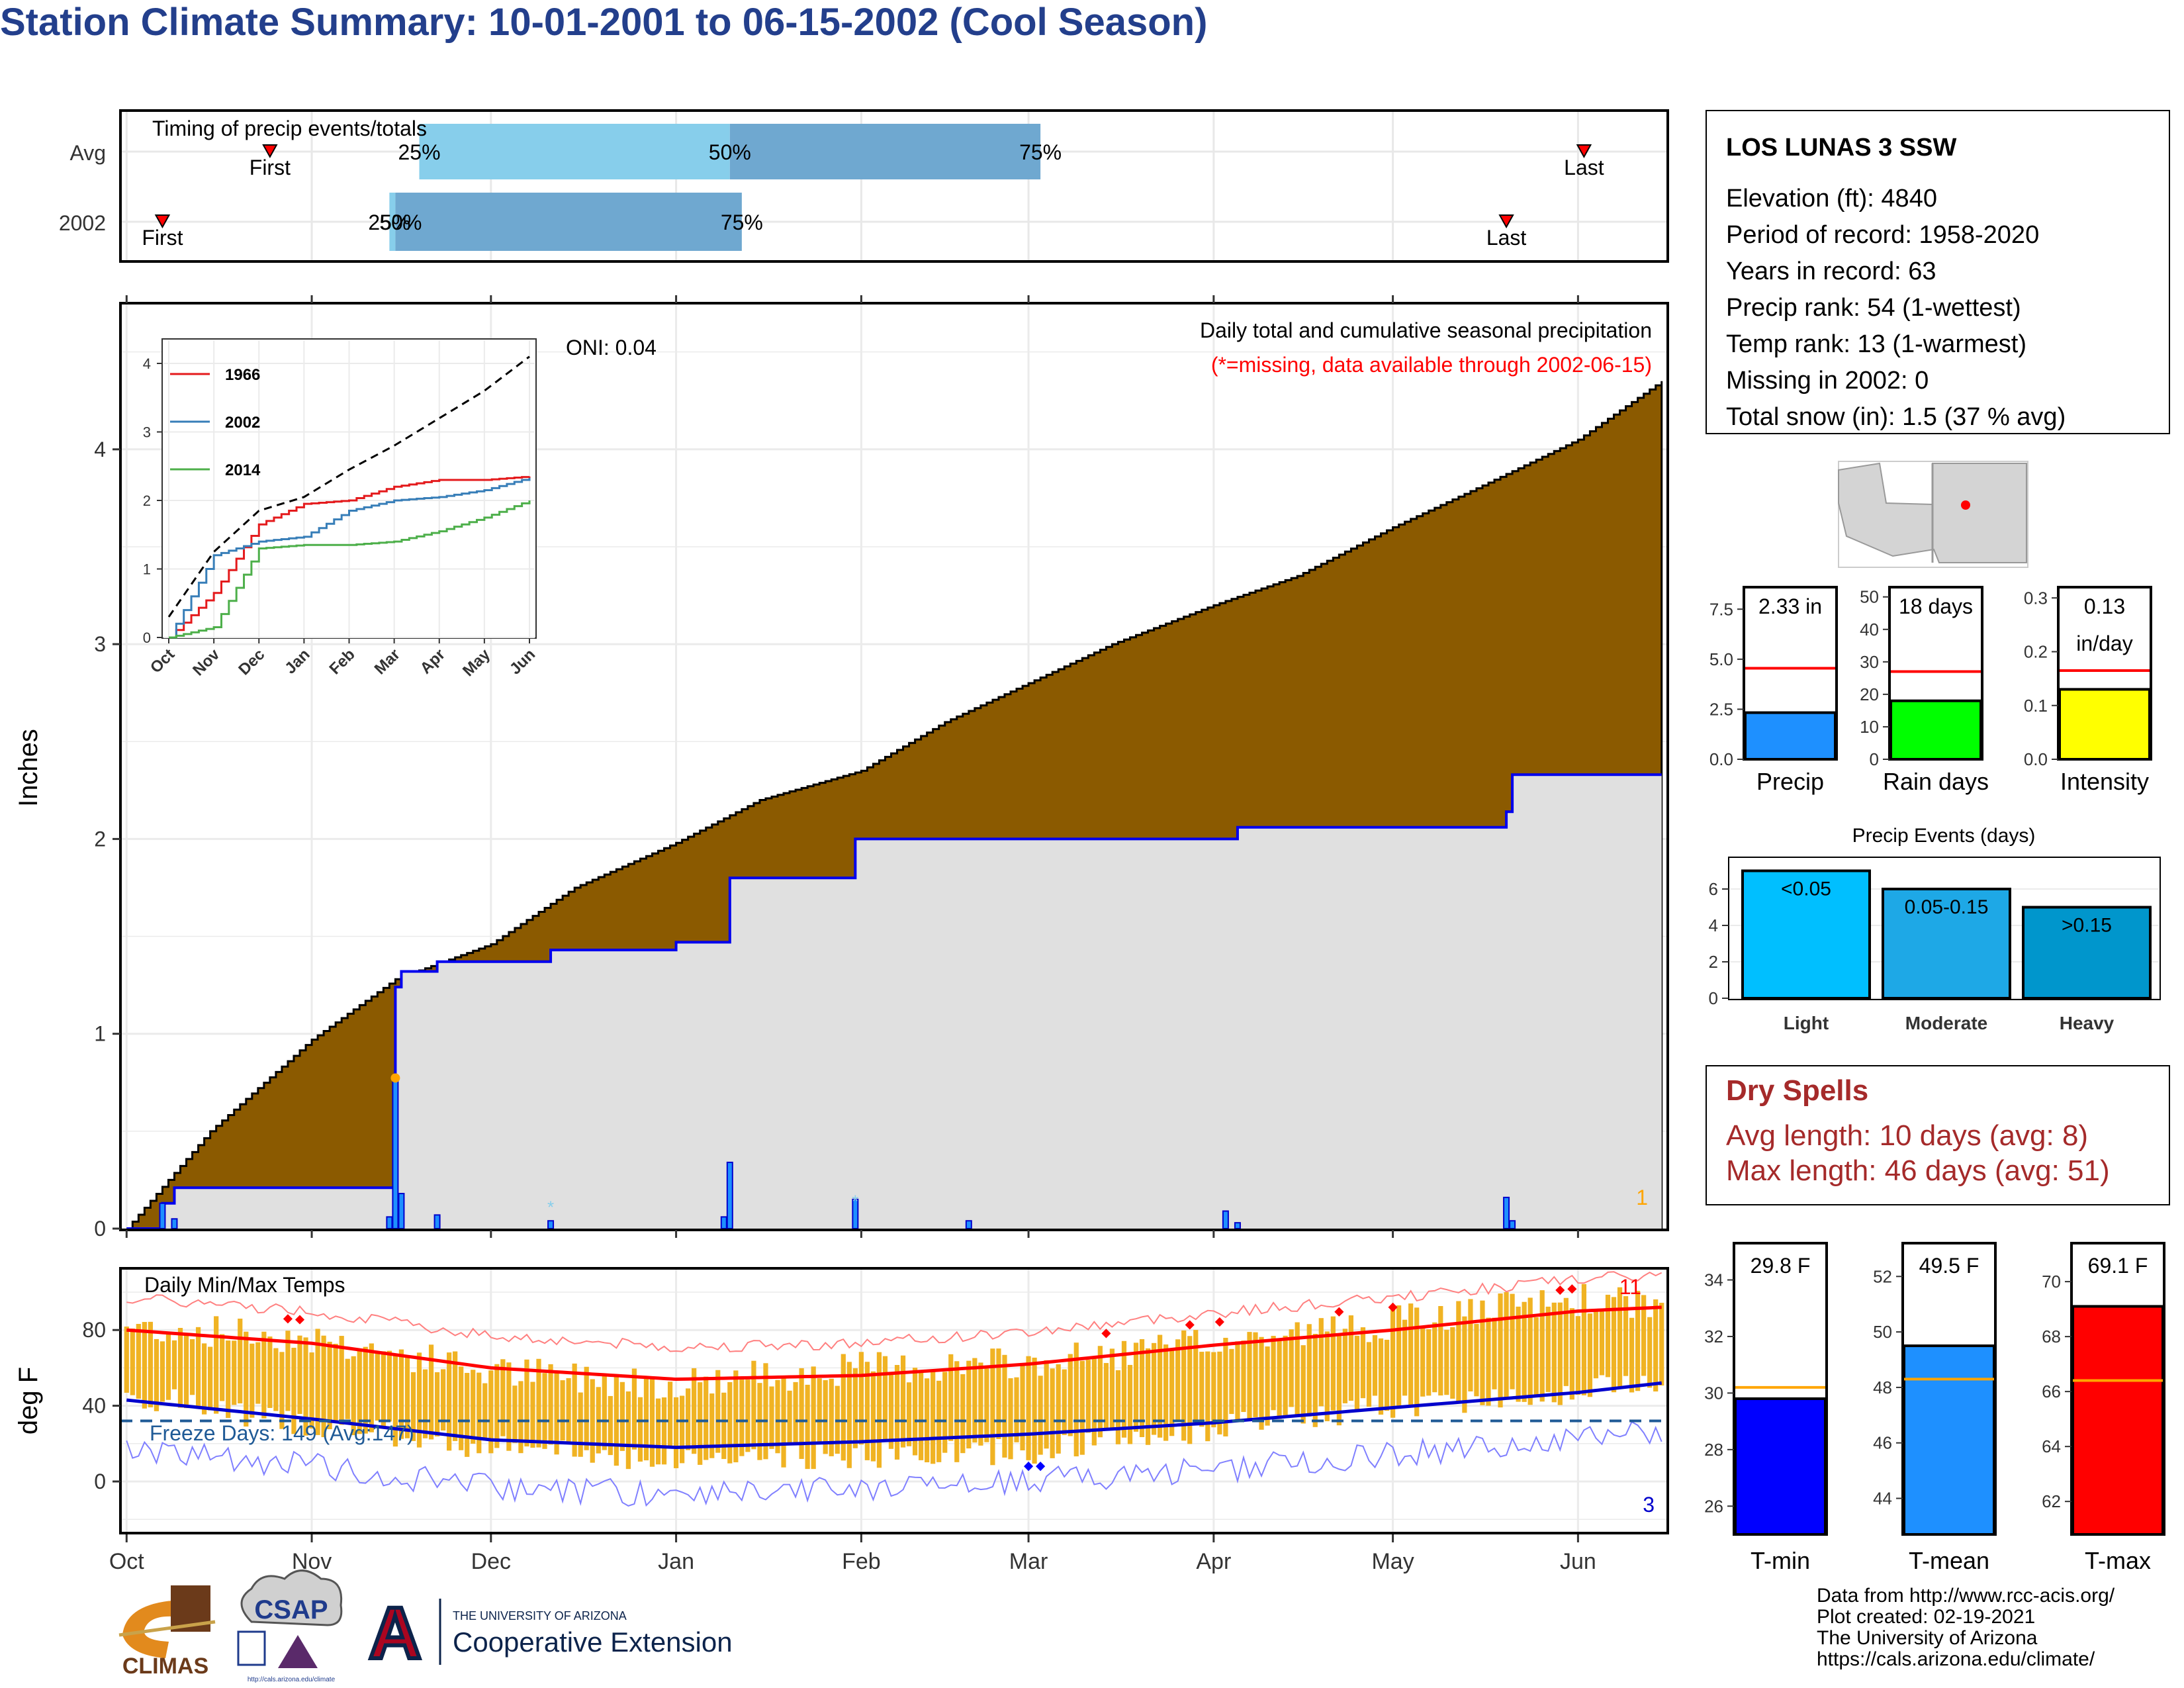  Describe the element at coordinates (1935, 1408) in the screenshot. I see `tmean-panel: 44 46 48 50 52 49.5 F T-mean` at that location.